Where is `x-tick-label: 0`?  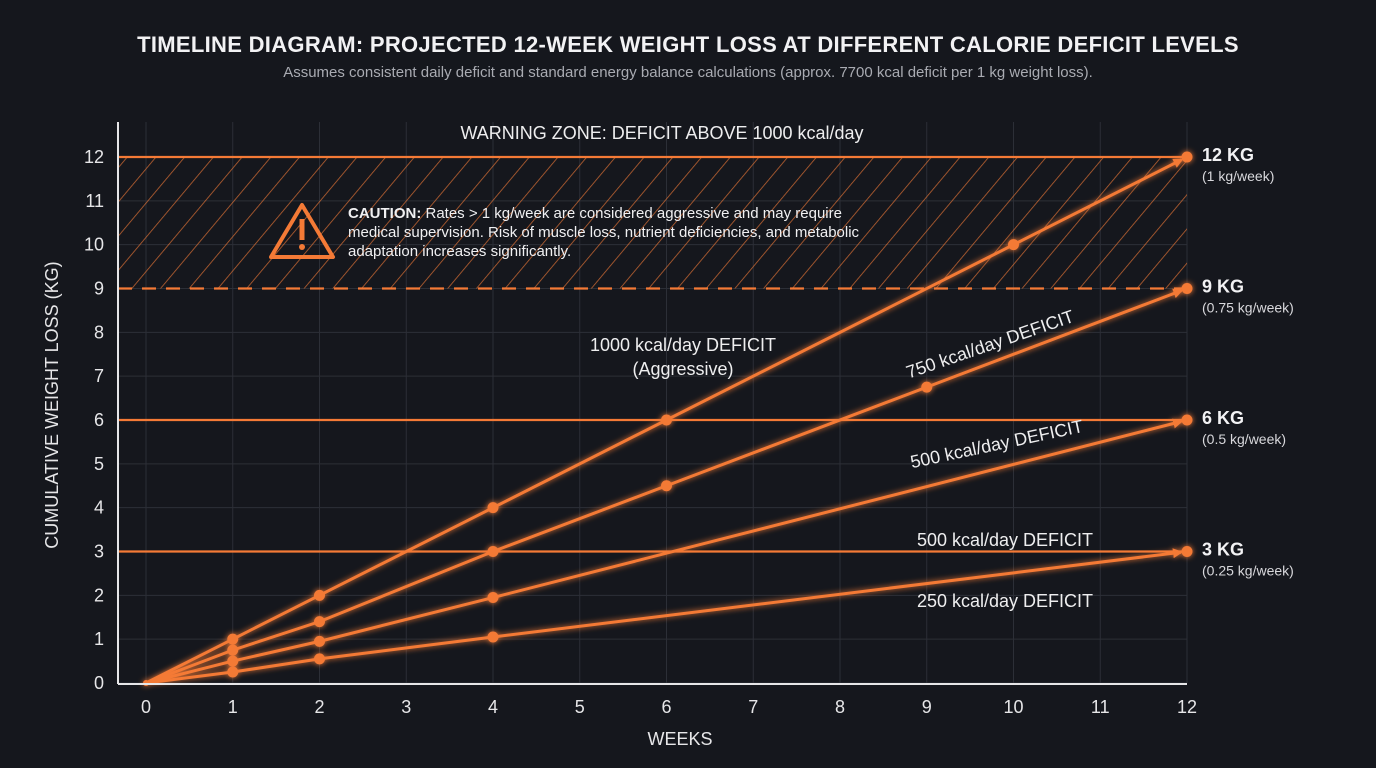 x-tick-label: 0 is located at coordinates (146, 707).